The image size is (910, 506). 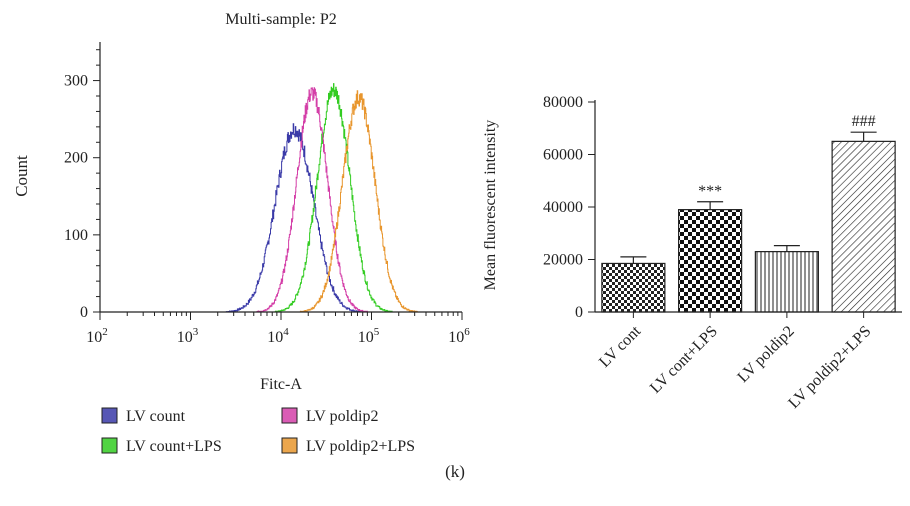 What do you see at coordinates (459, 336) in the screenshot?
I see `histogram-x-tick-label: 10⁶` at bounding box center [459, 336].